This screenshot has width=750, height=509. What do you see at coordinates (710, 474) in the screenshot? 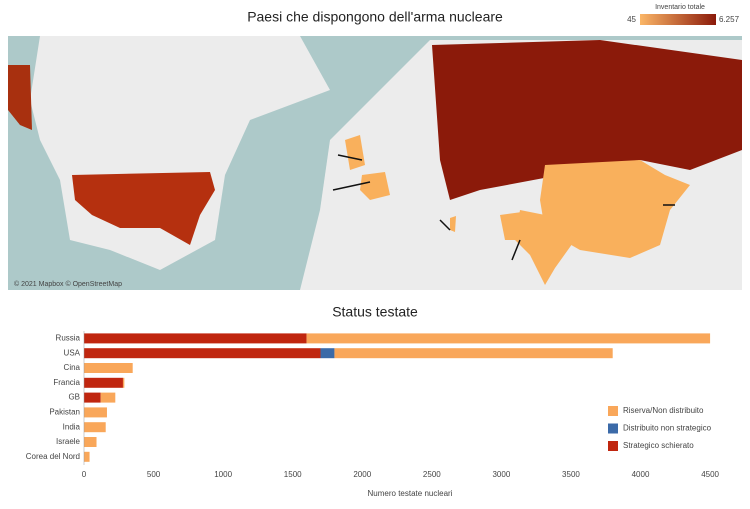
I see `x-tick-label: 4500` at bounding box center [710, 474].